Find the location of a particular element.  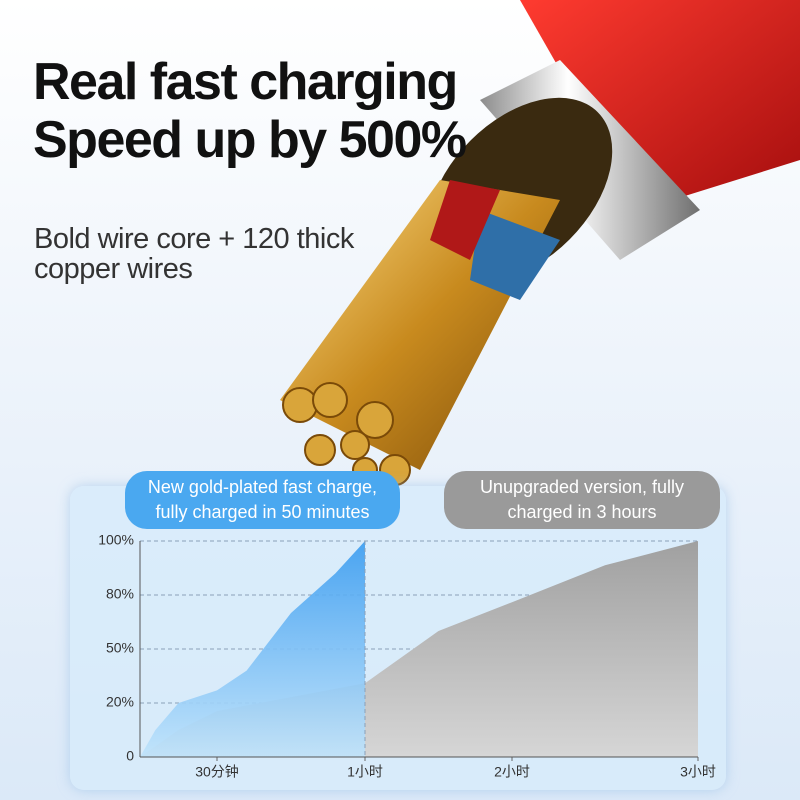

y-tick-label: 50% is located at coordinates (120, 648).